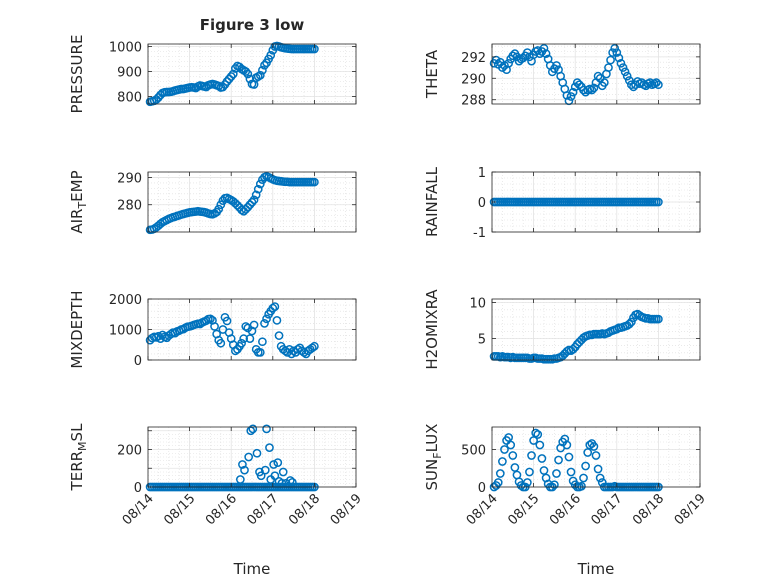  I want to click on x-tick-label: 08/16, so click(221, 509).